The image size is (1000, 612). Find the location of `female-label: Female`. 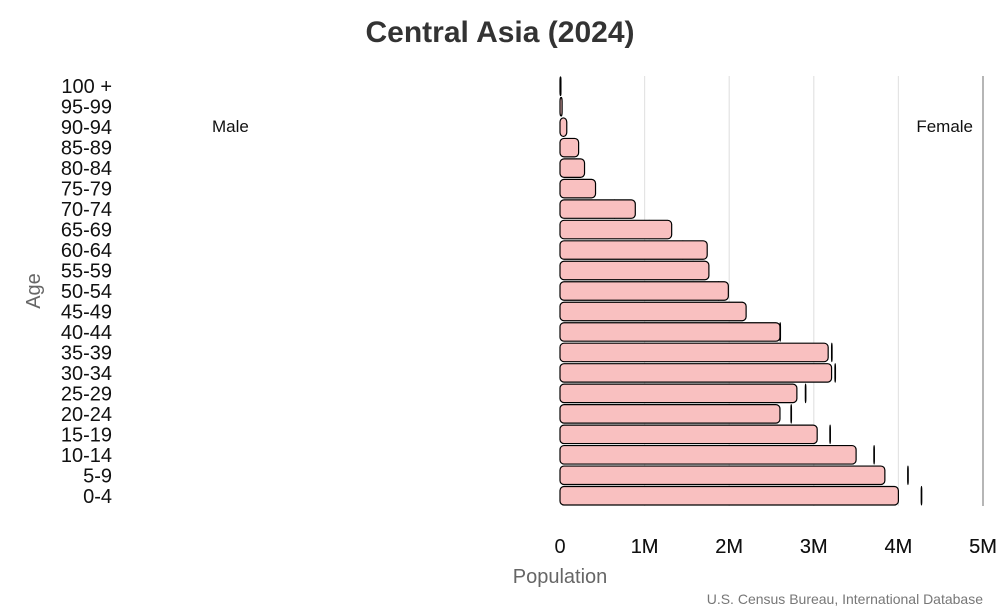

female-label: Female is located at coordinates (944, 126).